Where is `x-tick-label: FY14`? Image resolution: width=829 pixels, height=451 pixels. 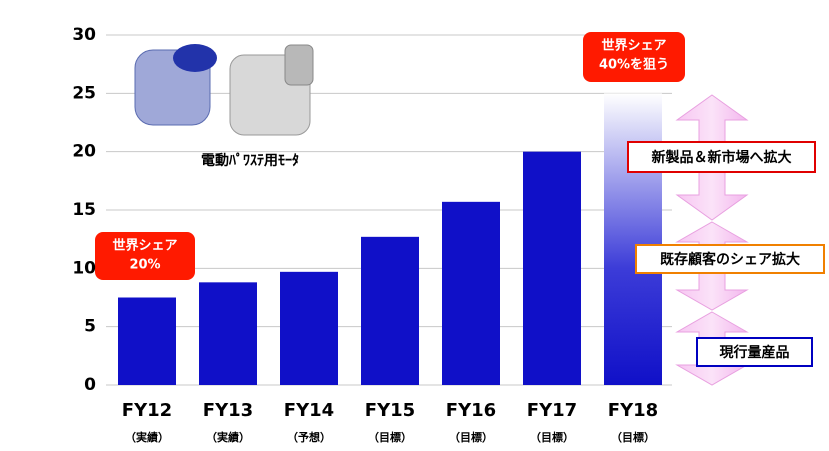
x-tick-label: FY14 is located at coordinates (309, 410).